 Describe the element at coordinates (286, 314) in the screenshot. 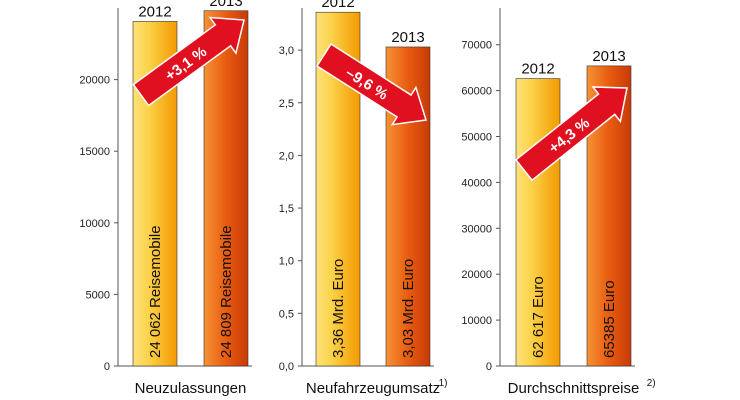

I see `y-tick-label: 0,5` at that location.